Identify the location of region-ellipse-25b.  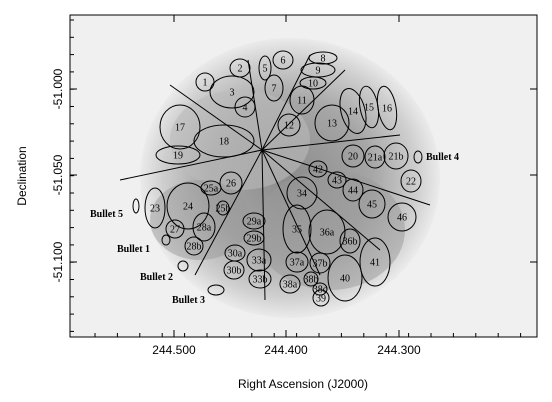
(223, 208).